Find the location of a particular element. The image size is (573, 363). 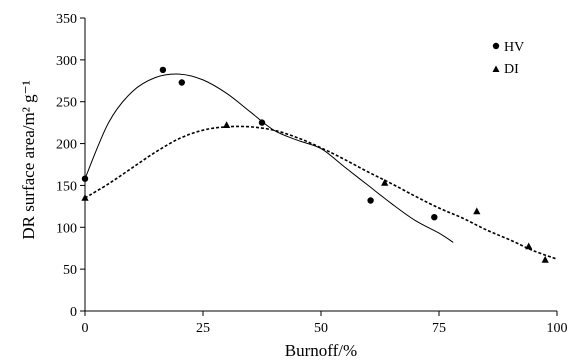

legend: HV DI is located at coordinates (508, 58).